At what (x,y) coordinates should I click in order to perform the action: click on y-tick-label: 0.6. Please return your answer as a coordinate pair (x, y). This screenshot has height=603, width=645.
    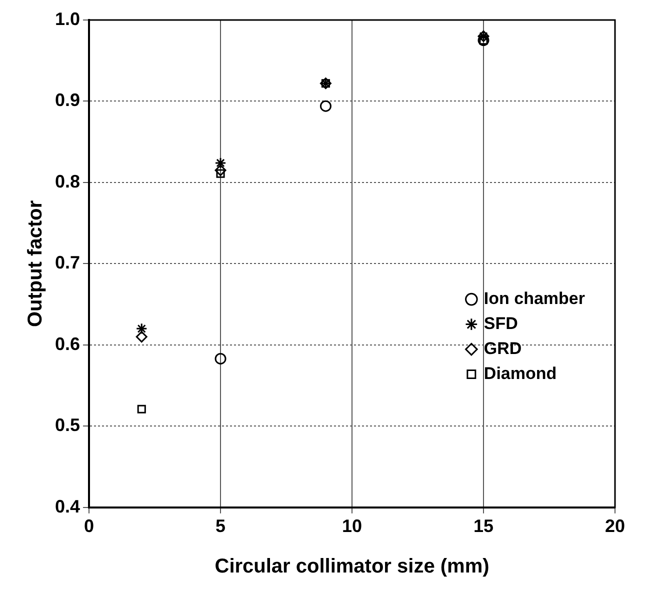
    Looking at the image, I should click on (67, 344).